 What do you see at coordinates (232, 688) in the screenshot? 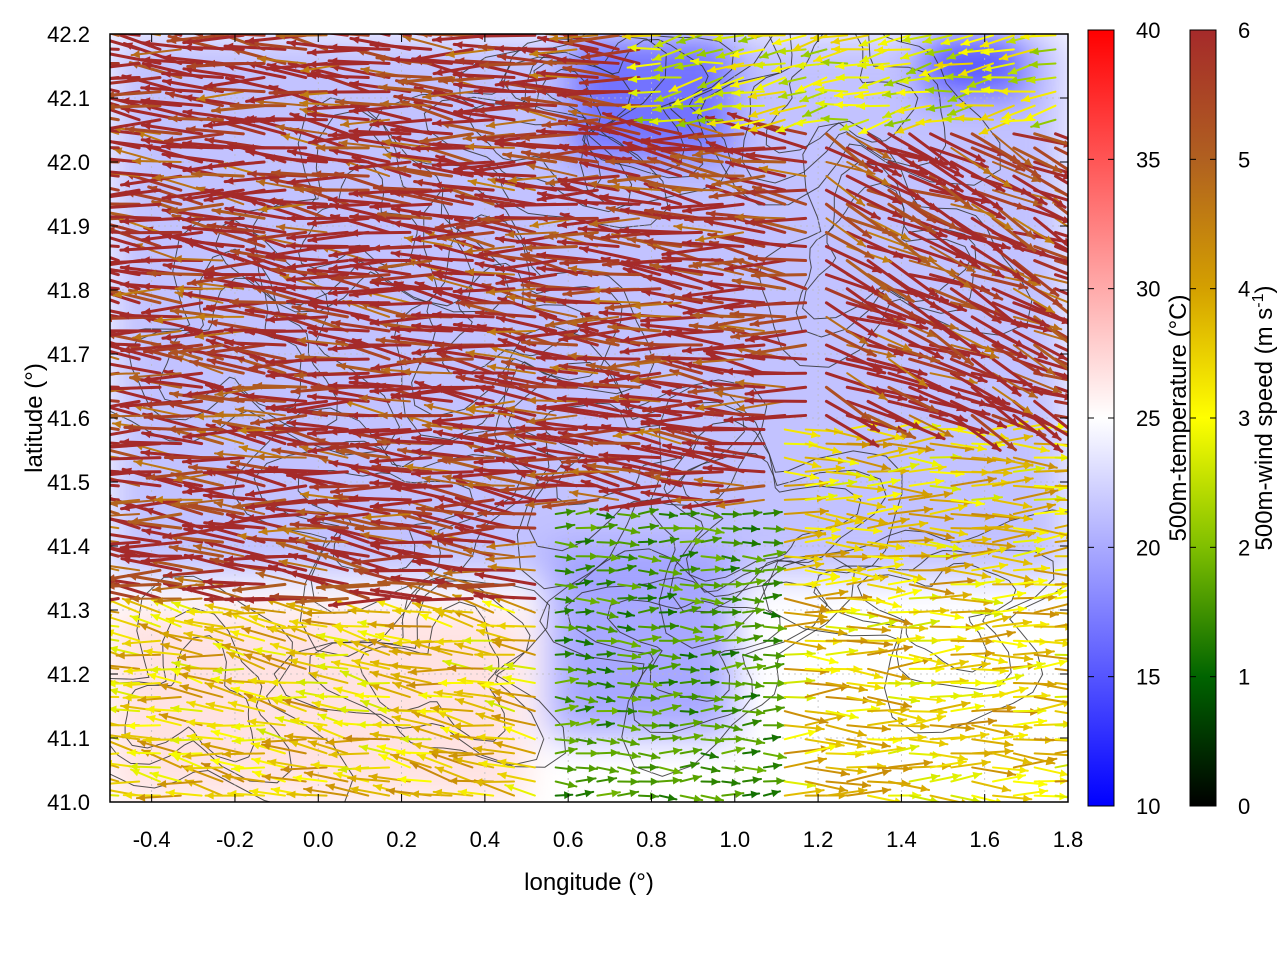
I see `terrain-contour` at bounding box center [232, 688].